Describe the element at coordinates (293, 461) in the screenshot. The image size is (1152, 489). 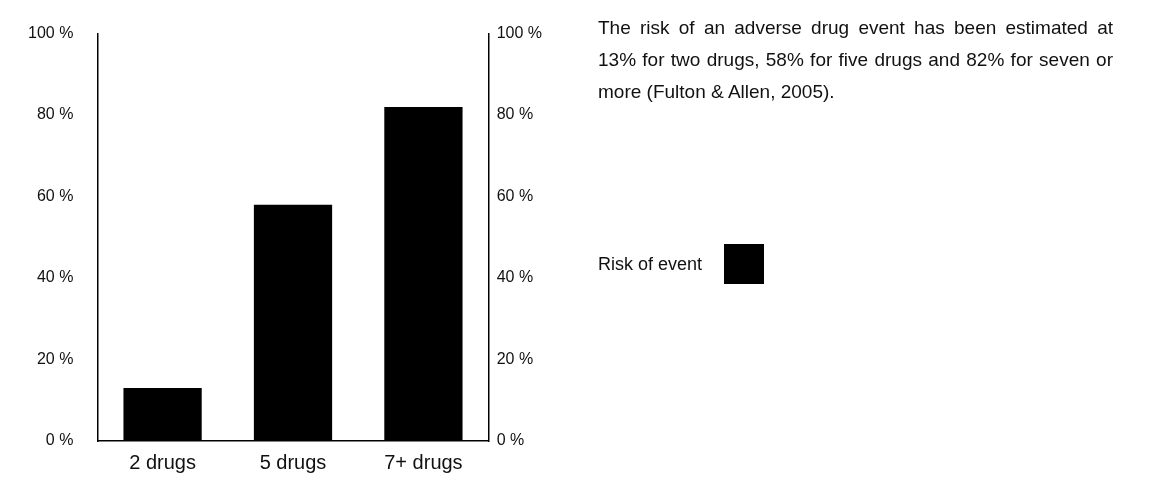
I see `x-tick-label: 5 drugs` at that location.